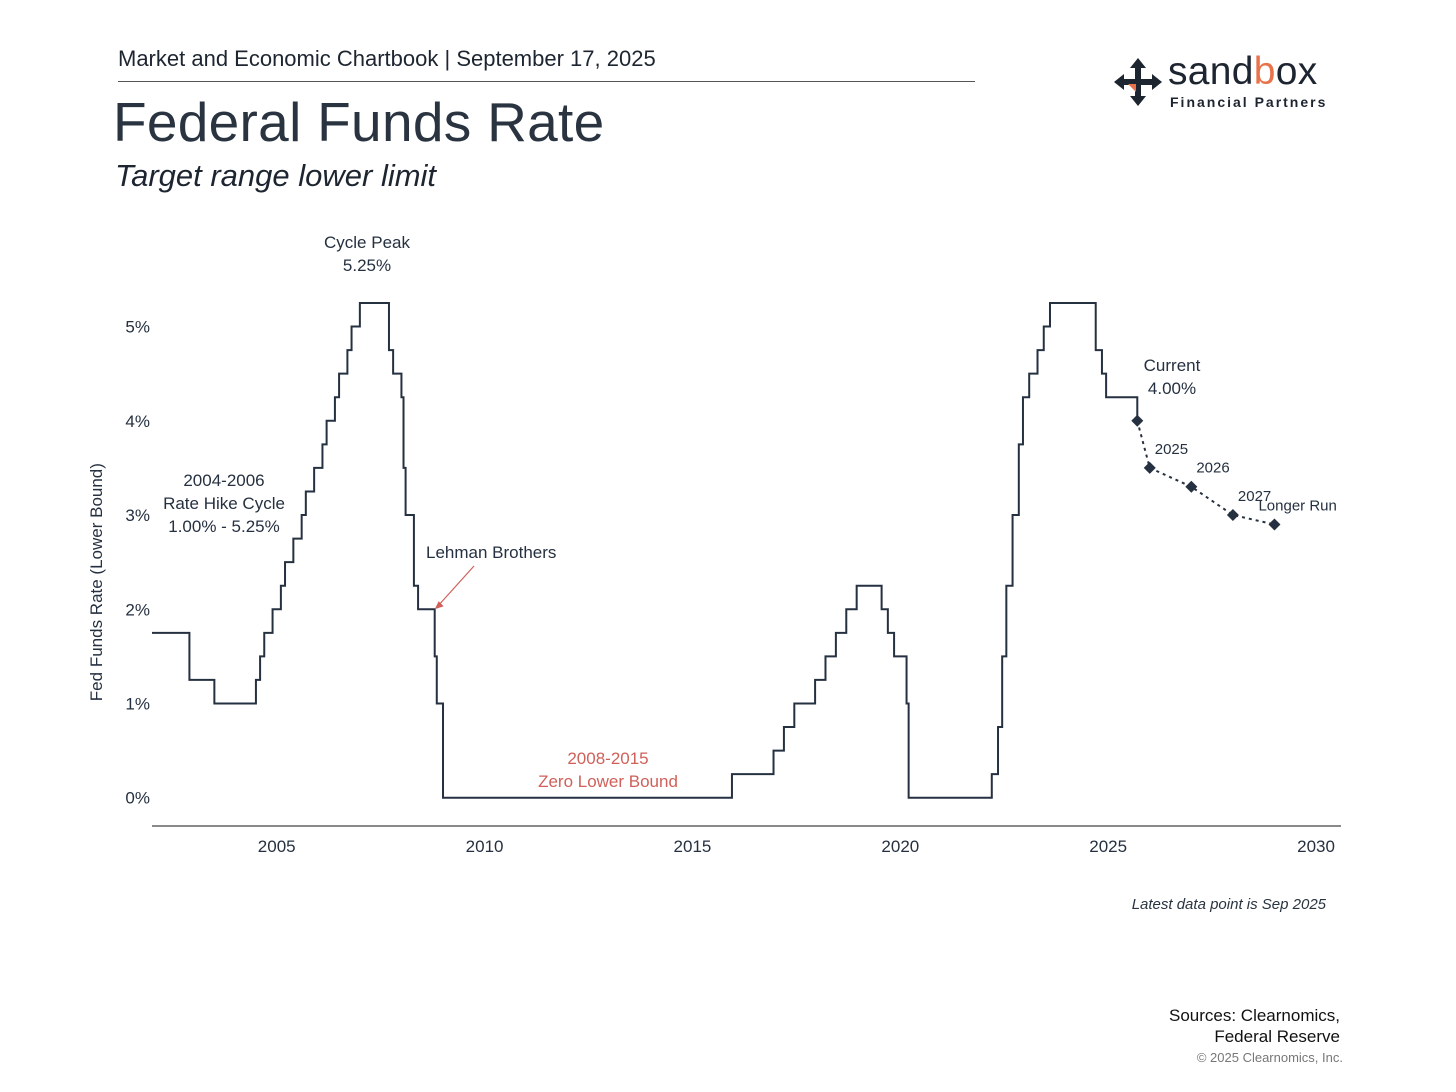 The height and width of the screenshot is (1092, 1456). I want to click on annotation-hike-cycle: Rate Hike Cycle, so click(224, 503).